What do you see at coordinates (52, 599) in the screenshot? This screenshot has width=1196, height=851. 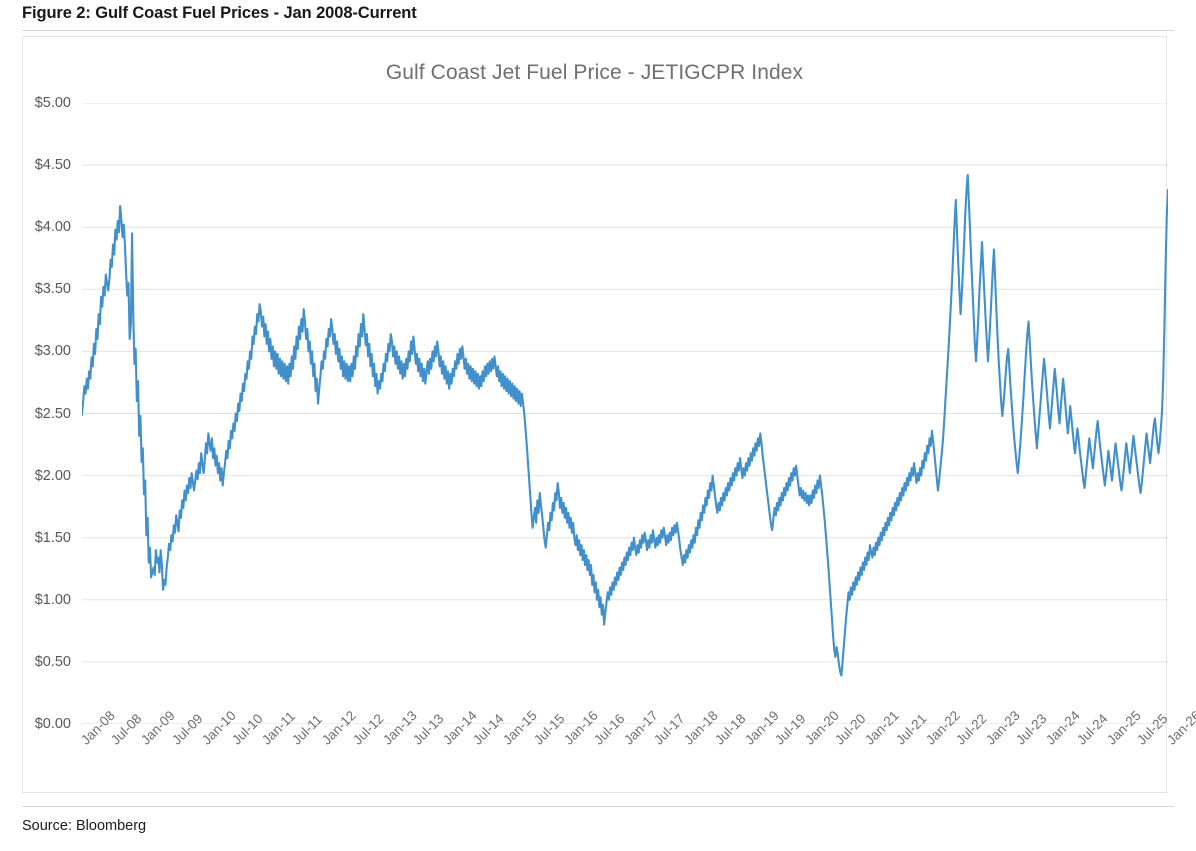 I see `y-axis-tick-label: $1.00` at bounding box center [52, 599].